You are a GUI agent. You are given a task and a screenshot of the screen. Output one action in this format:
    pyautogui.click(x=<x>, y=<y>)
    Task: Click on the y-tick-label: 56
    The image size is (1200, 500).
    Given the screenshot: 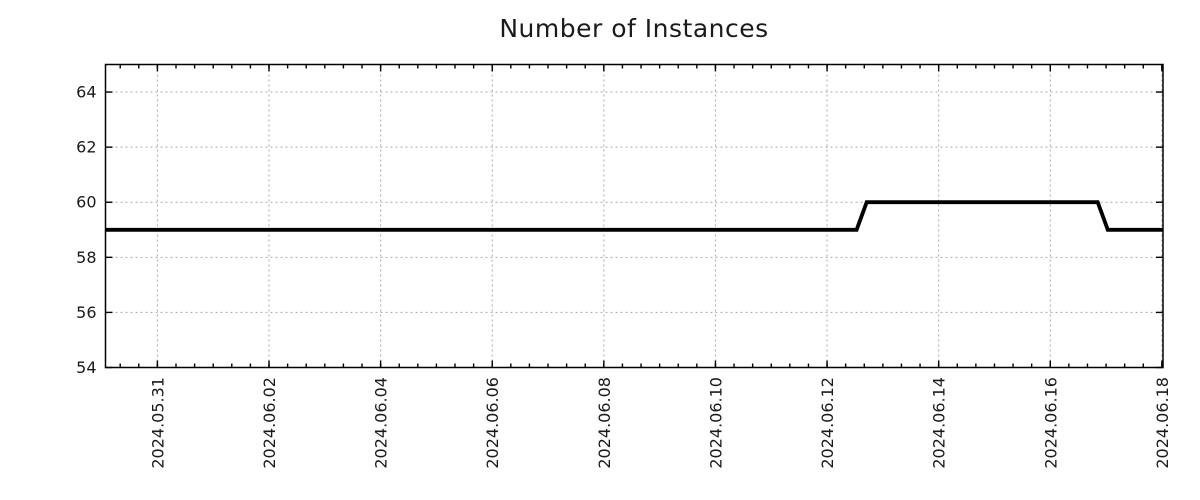 What is the action you would take?
    pyautogui.click(x=86, y=312)
    